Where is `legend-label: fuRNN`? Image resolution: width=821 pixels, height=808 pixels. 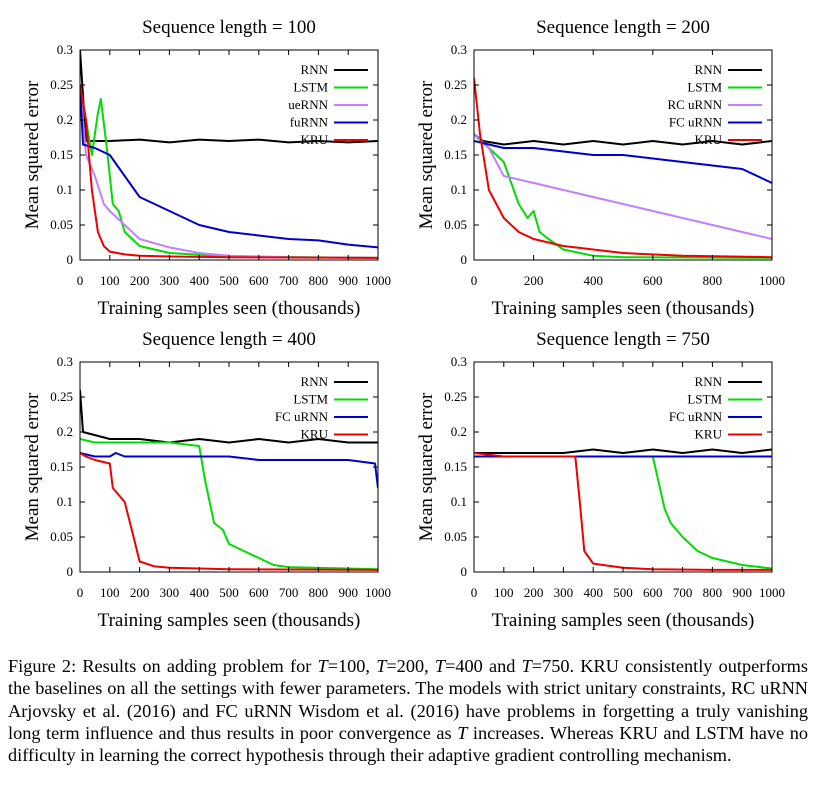
legend-label: fuRNN is located at coordinates (309, 122).